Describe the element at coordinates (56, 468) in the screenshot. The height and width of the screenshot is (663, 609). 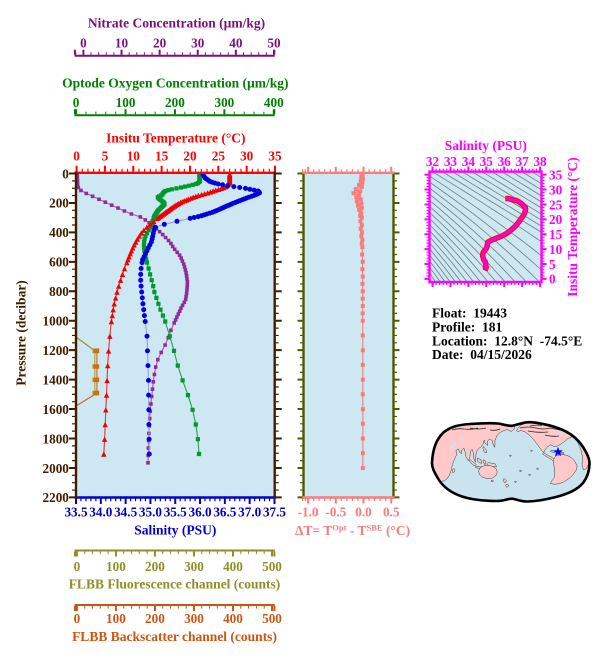
I see `svg-text: 2000` at that location.